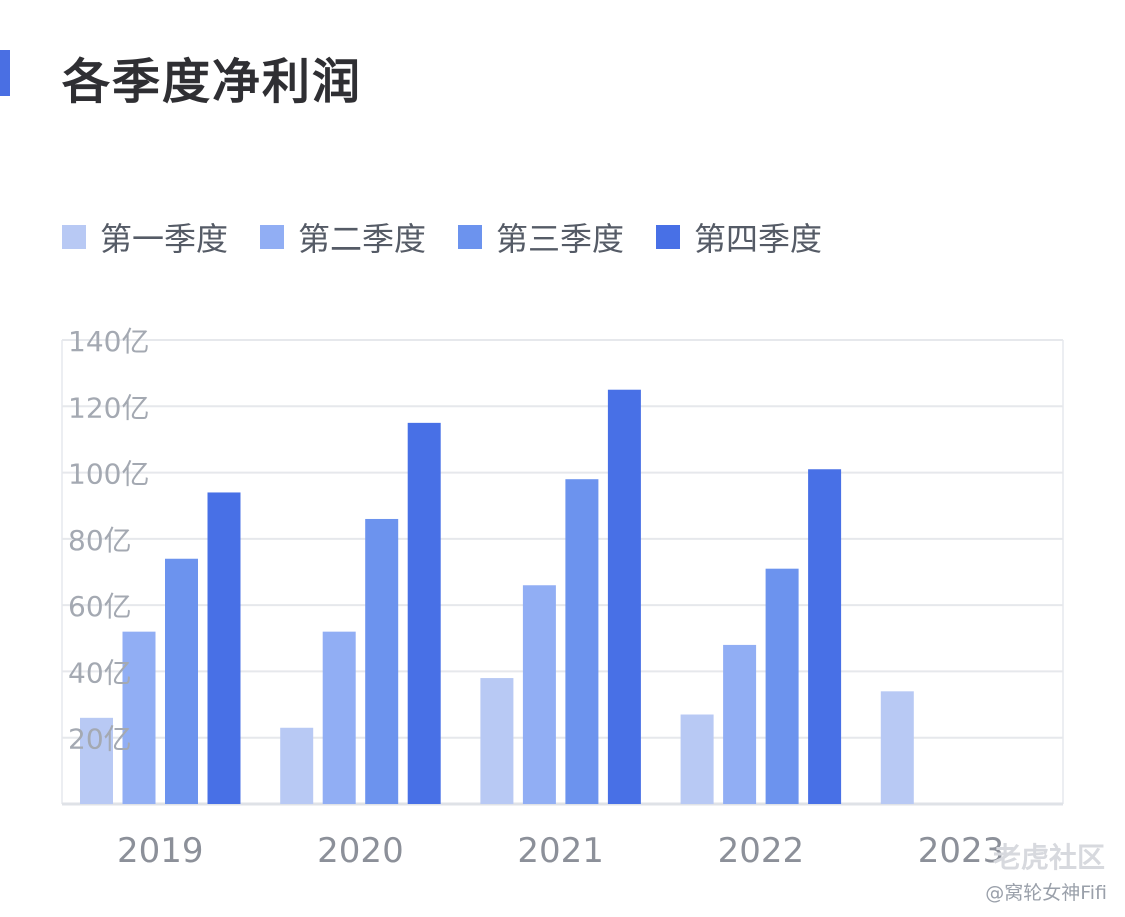  What do you see at coordinates (961, 851) in the screenshot?
I see `x-tick-label: 2023` at bounding box center [961, 851].